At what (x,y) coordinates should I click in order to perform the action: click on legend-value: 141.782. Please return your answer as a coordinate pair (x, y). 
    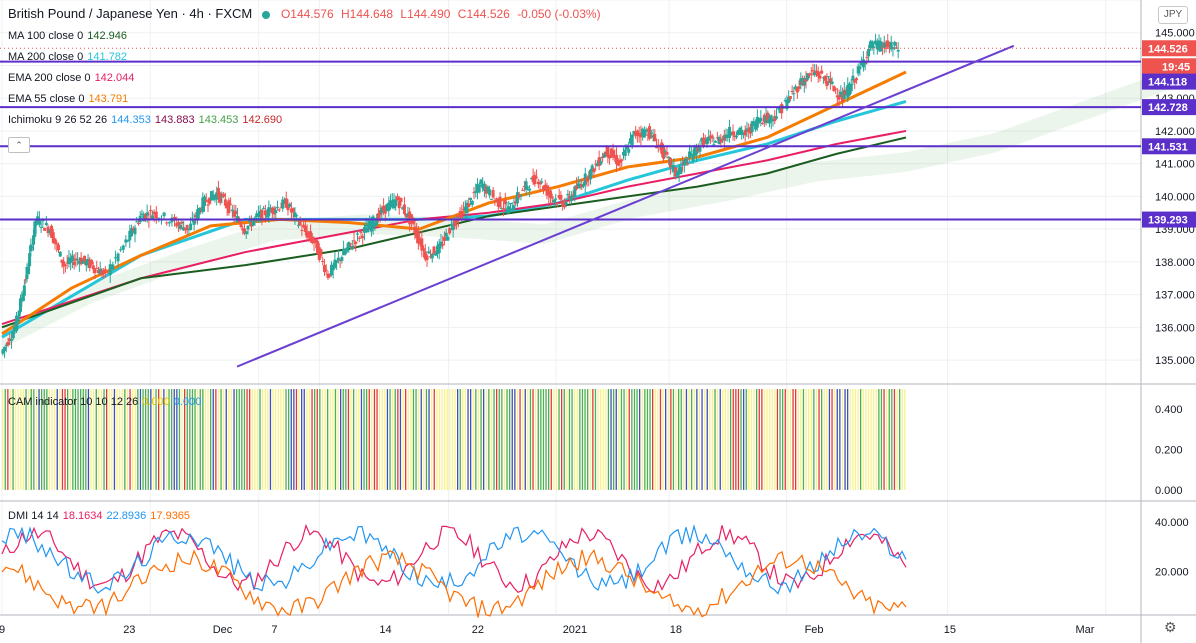
    Looking at the image, I should click on (107, 57).